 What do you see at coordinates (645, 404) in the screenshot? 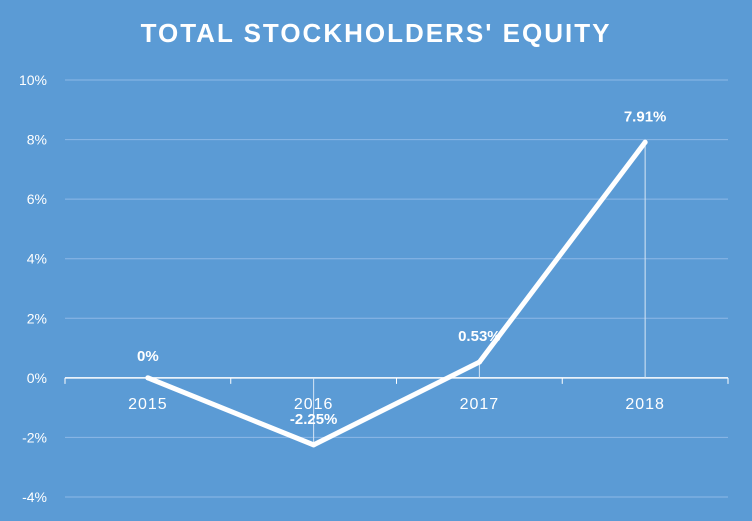
I see `x-tick-label: 2018` at bounding box center [645, 404].